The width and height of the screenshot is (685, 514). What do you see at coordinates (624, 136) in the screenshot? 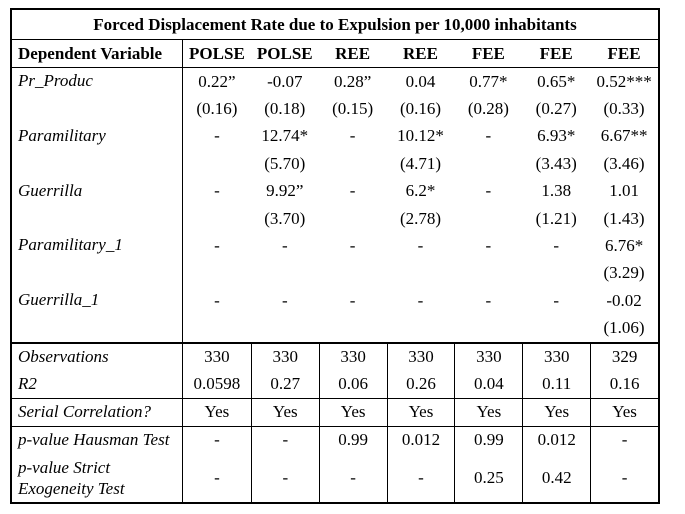
I see `coefficient-value: 6.67**` at bounding box center [624, 136].